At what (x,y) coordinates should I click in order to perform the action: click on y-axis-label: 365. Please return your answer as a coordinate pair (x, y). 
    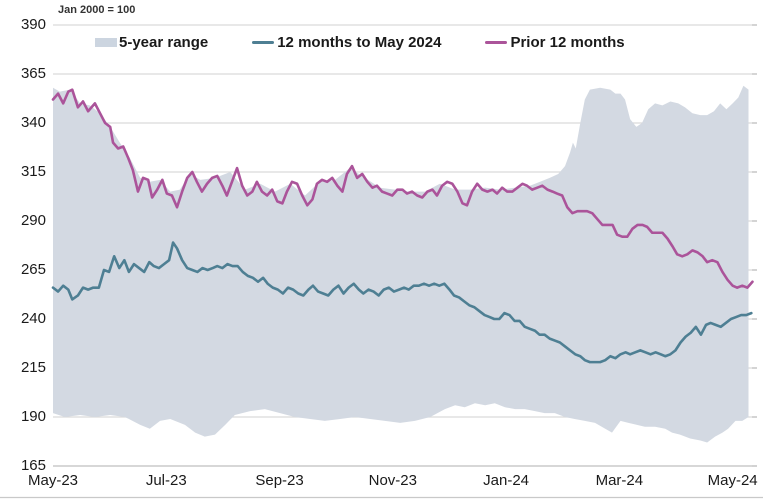
    Looking at the image, I should click on (33, 73).